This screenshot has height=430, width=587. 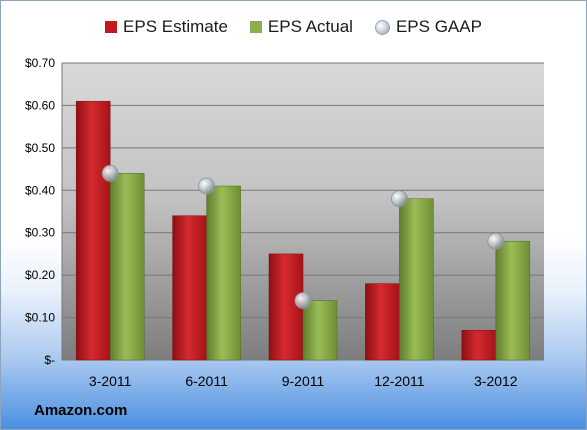 I want to click on legend-label-estimate: EPS Estimate, so click(x=175, y=26).